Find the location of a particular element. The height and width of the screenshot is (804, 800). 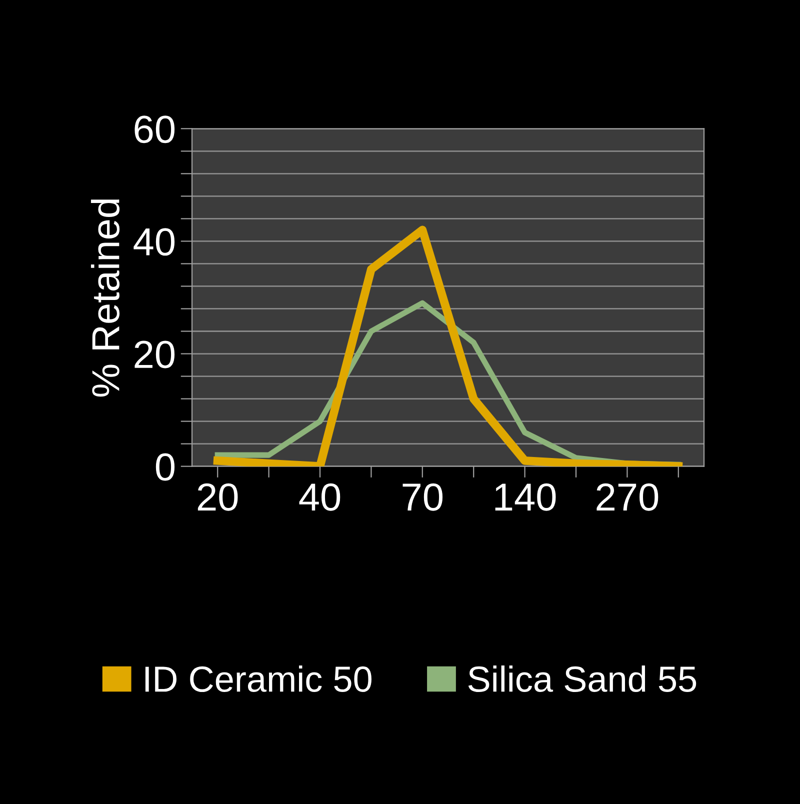

x-tick-label: 40 is located at coordinates (319, 497).